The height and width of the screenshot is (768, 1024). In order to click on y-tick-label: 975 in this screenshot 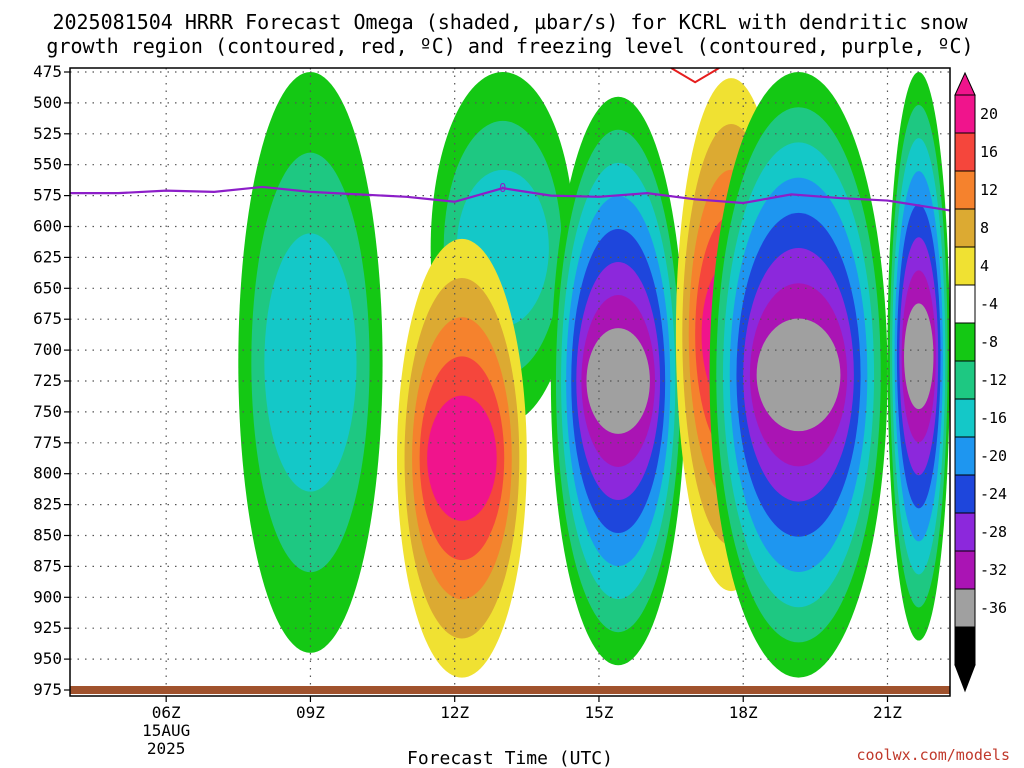, I will do `click(47, 689)`.